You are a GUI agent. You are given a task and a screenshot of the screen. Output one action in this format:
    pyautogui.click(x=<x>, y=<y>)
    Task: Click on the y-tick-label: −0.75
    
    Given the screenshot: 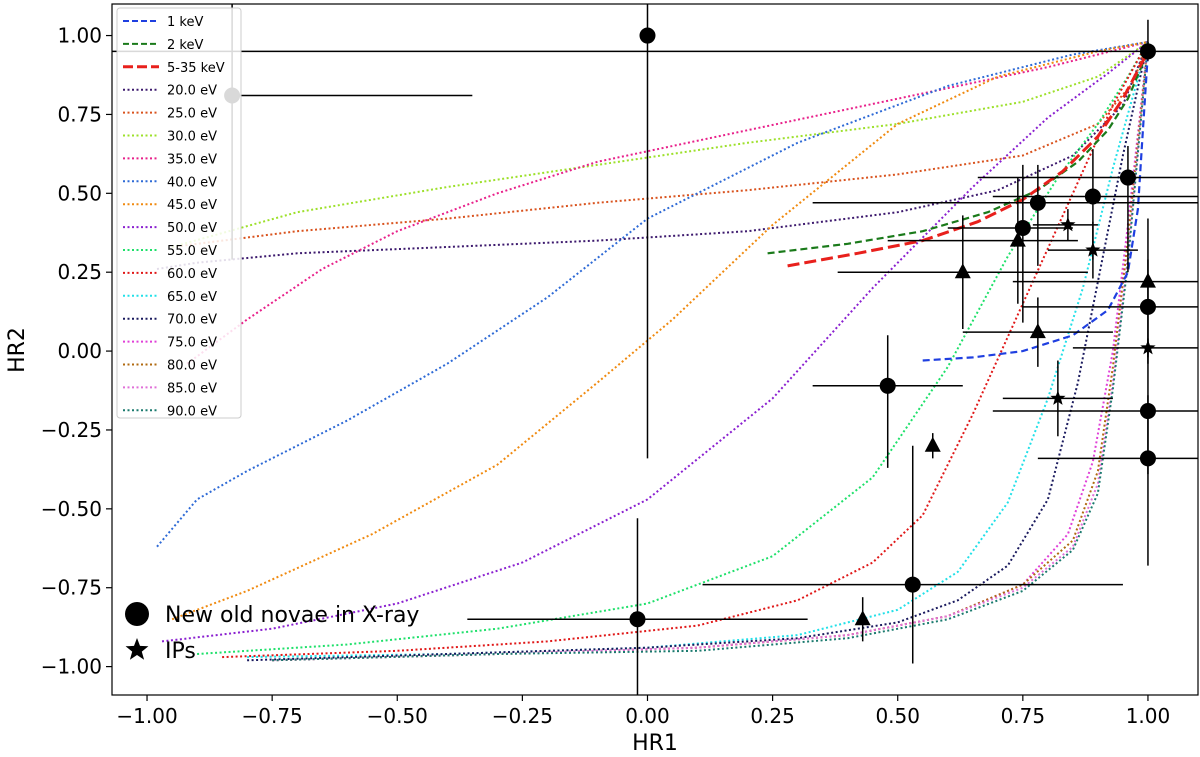 What is the action you would take?
    pyautogui.click(x=71, y=588)
    